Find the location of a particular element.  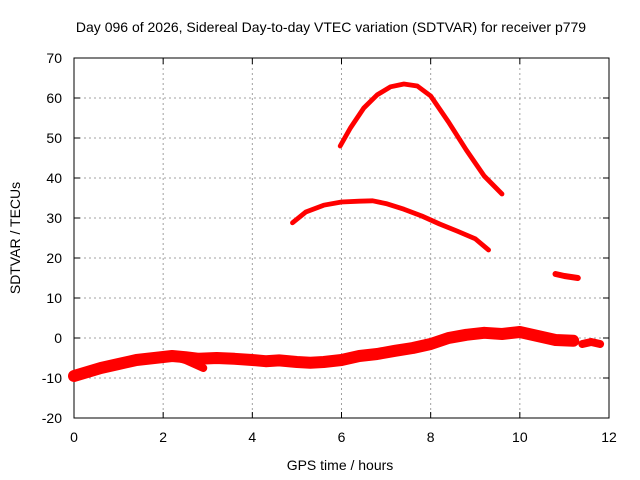

y-tick-label: 50 is located at coordinates (54, 138).